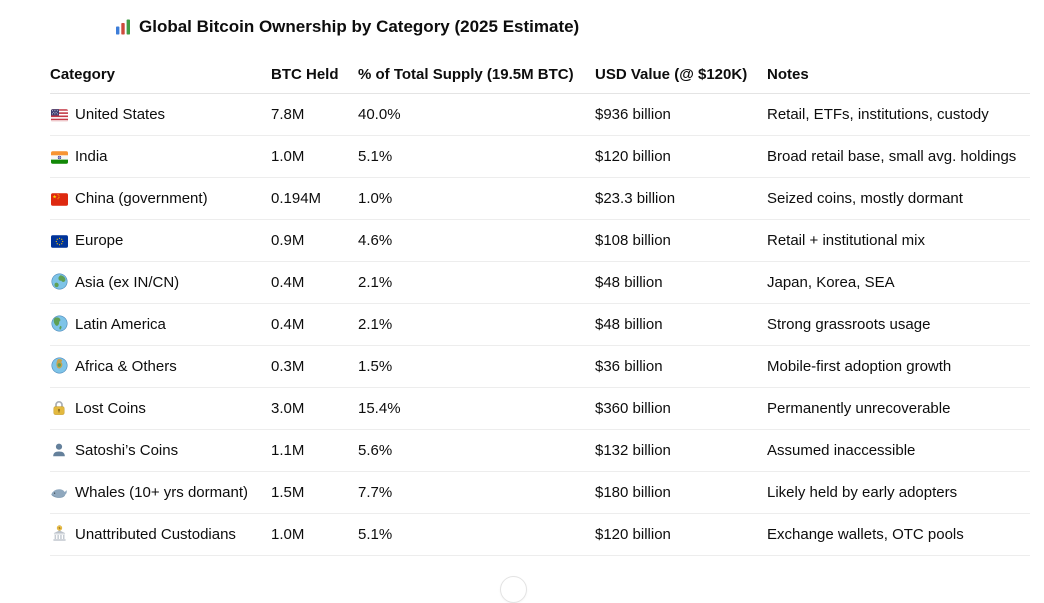 The width and height of the screenshot is (1044, 603). I want to click on header-category: Category, so click(160, 76).